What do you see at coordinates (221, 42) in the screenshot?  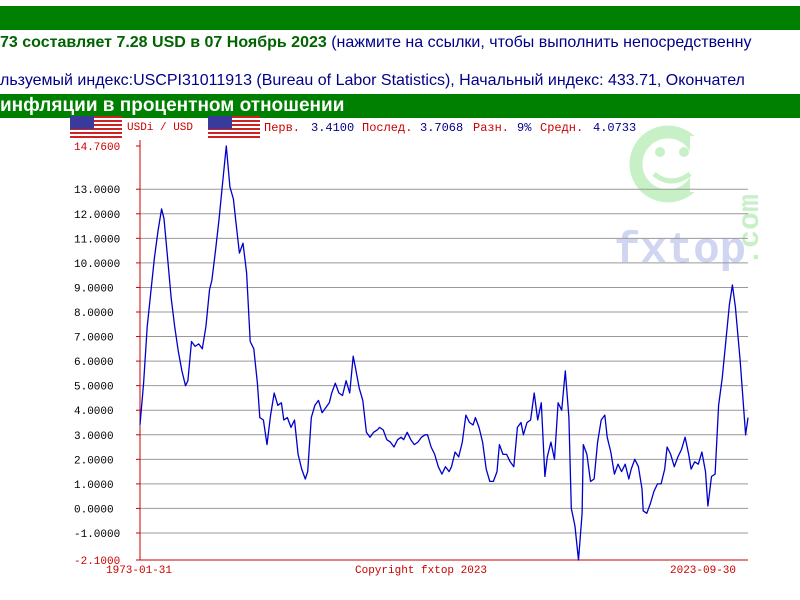 I see `conversion-amount: 7.28 USD в 07 Ноябрь 2023` at bounding box center [221, 42].